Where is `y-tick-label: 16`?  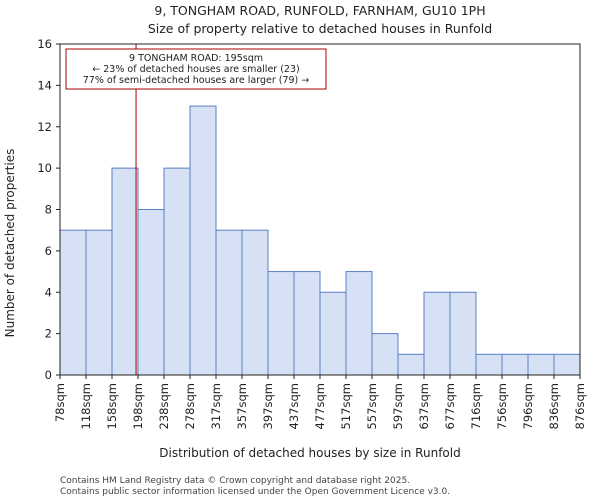 y-tick-label: 16 is located at coordinates (44, 44).